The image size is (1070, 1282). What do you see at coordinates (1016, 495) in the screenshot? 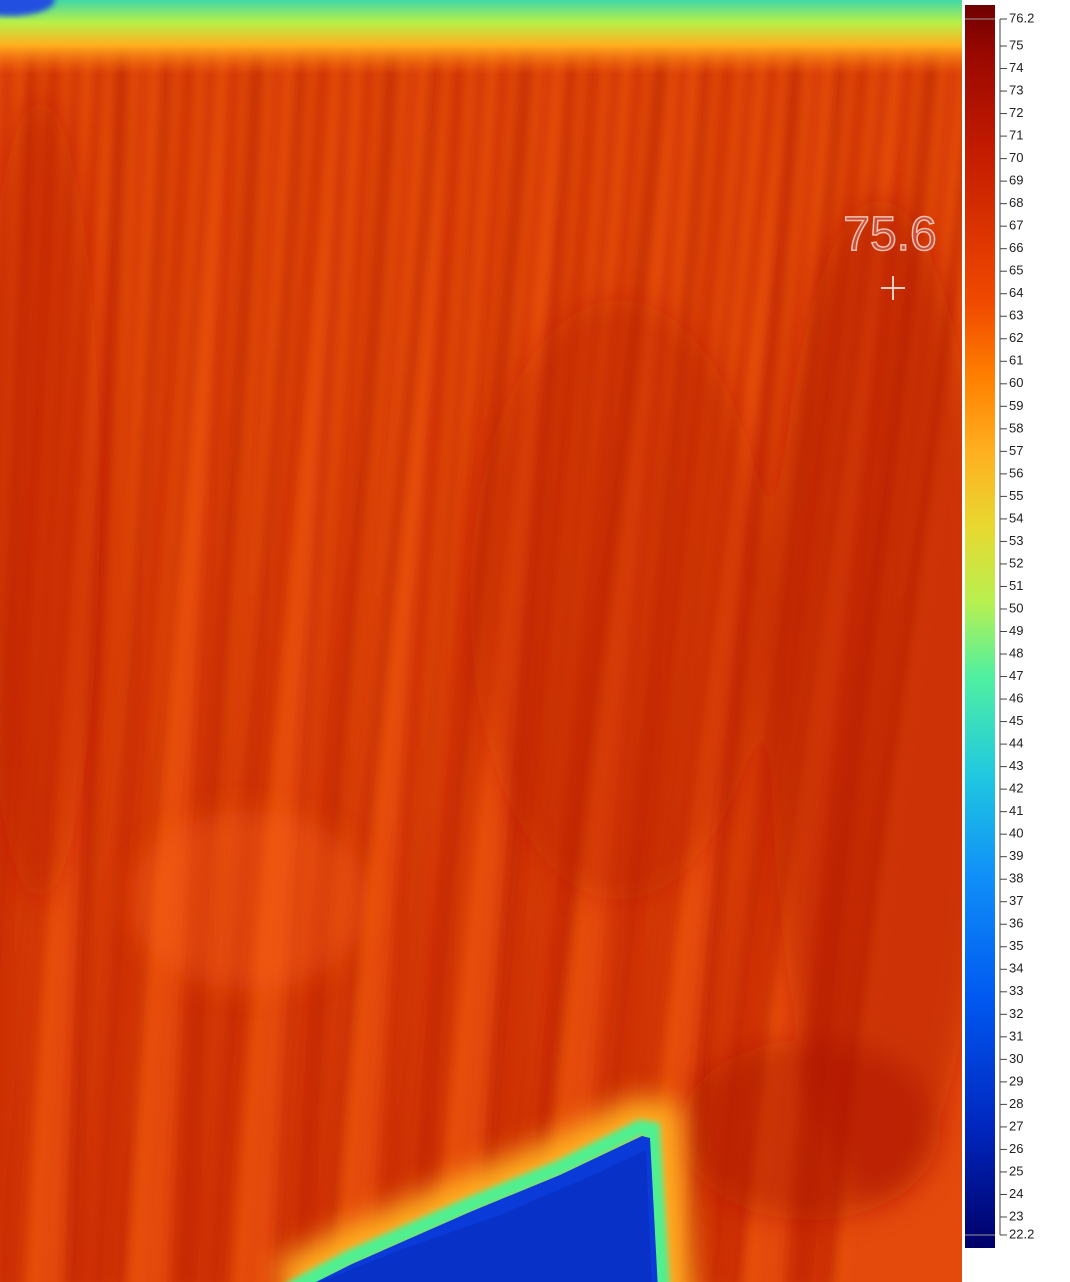
I see `tick-label: 55` at bounding box center [1016, 495].